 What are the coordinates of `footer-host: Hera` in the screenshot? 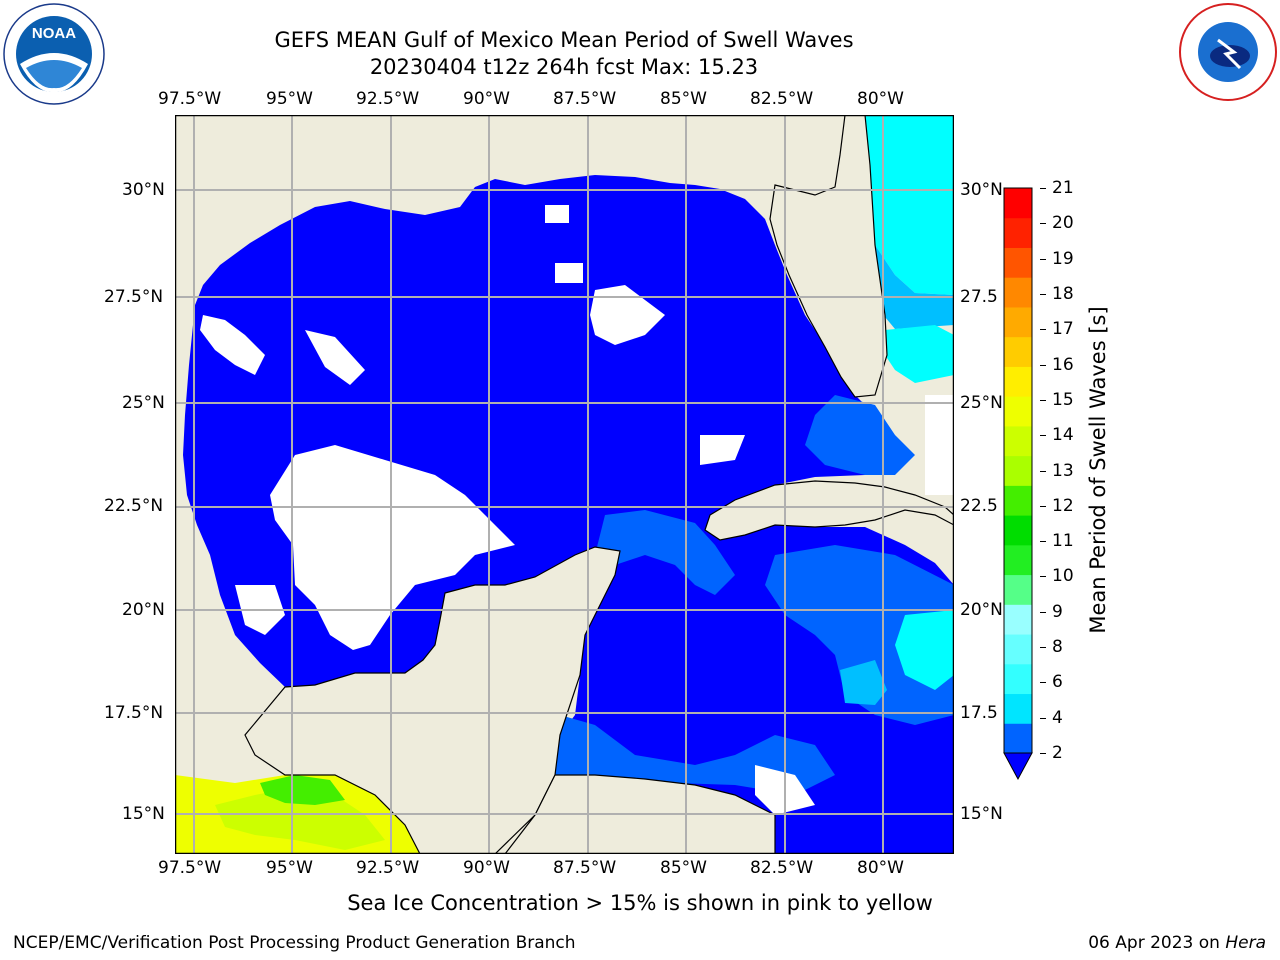 It's located at (1245, 943).